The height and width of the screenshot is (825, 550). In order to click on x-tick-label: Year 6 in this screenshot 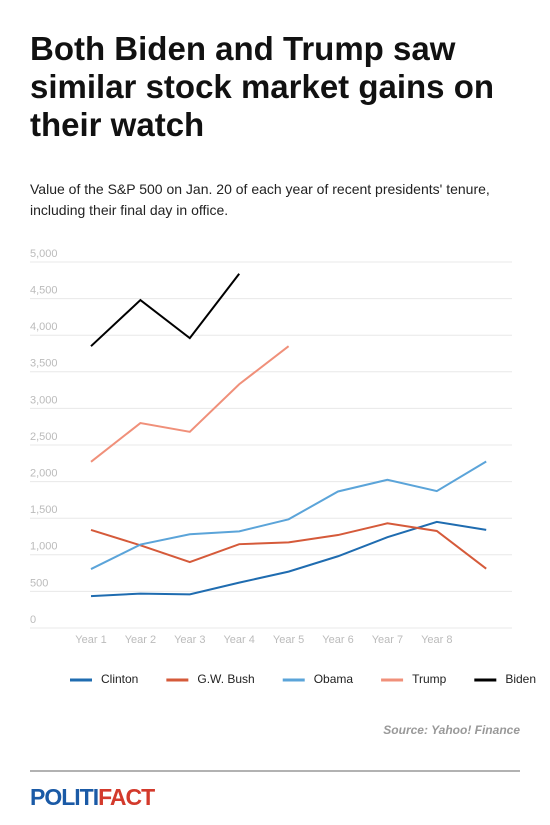, I will do `click(337, 640)`.